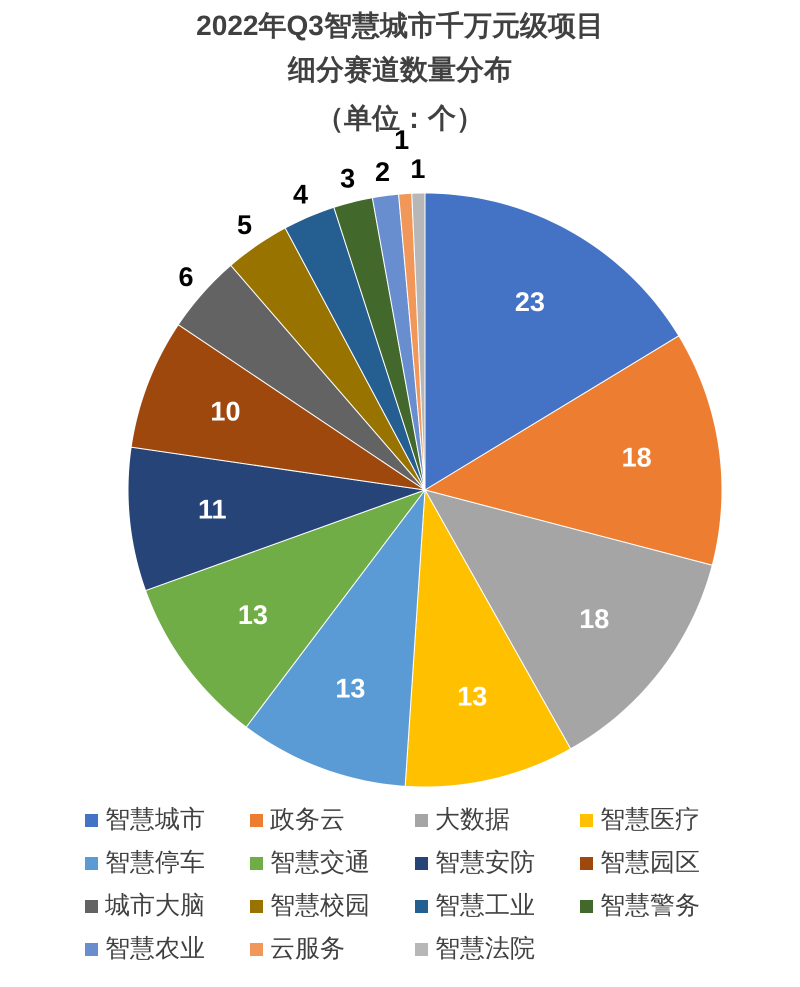  I want to click on legend-label: 城市大脑, so click(154, 906).